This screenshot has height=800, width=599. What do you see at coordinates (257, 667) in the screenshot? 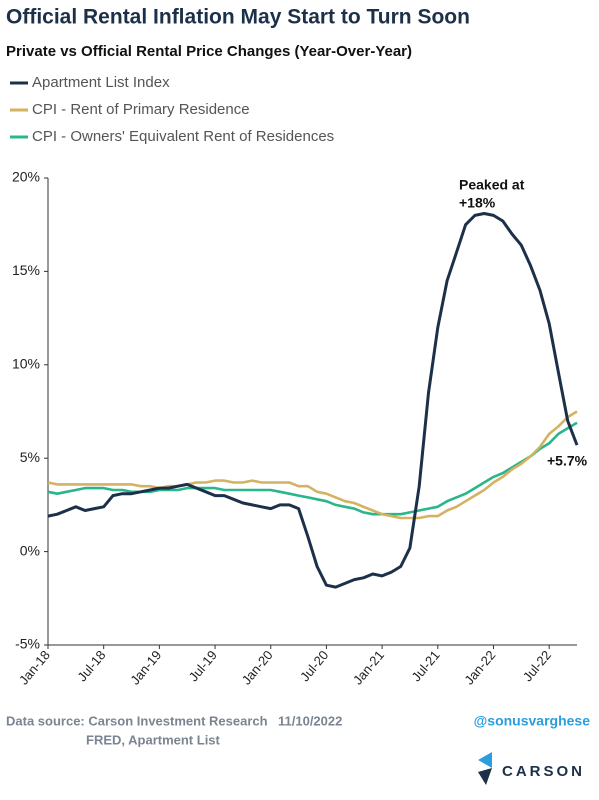
I see `x-tick-label: Jan-20` at bounding box center [257, 667].